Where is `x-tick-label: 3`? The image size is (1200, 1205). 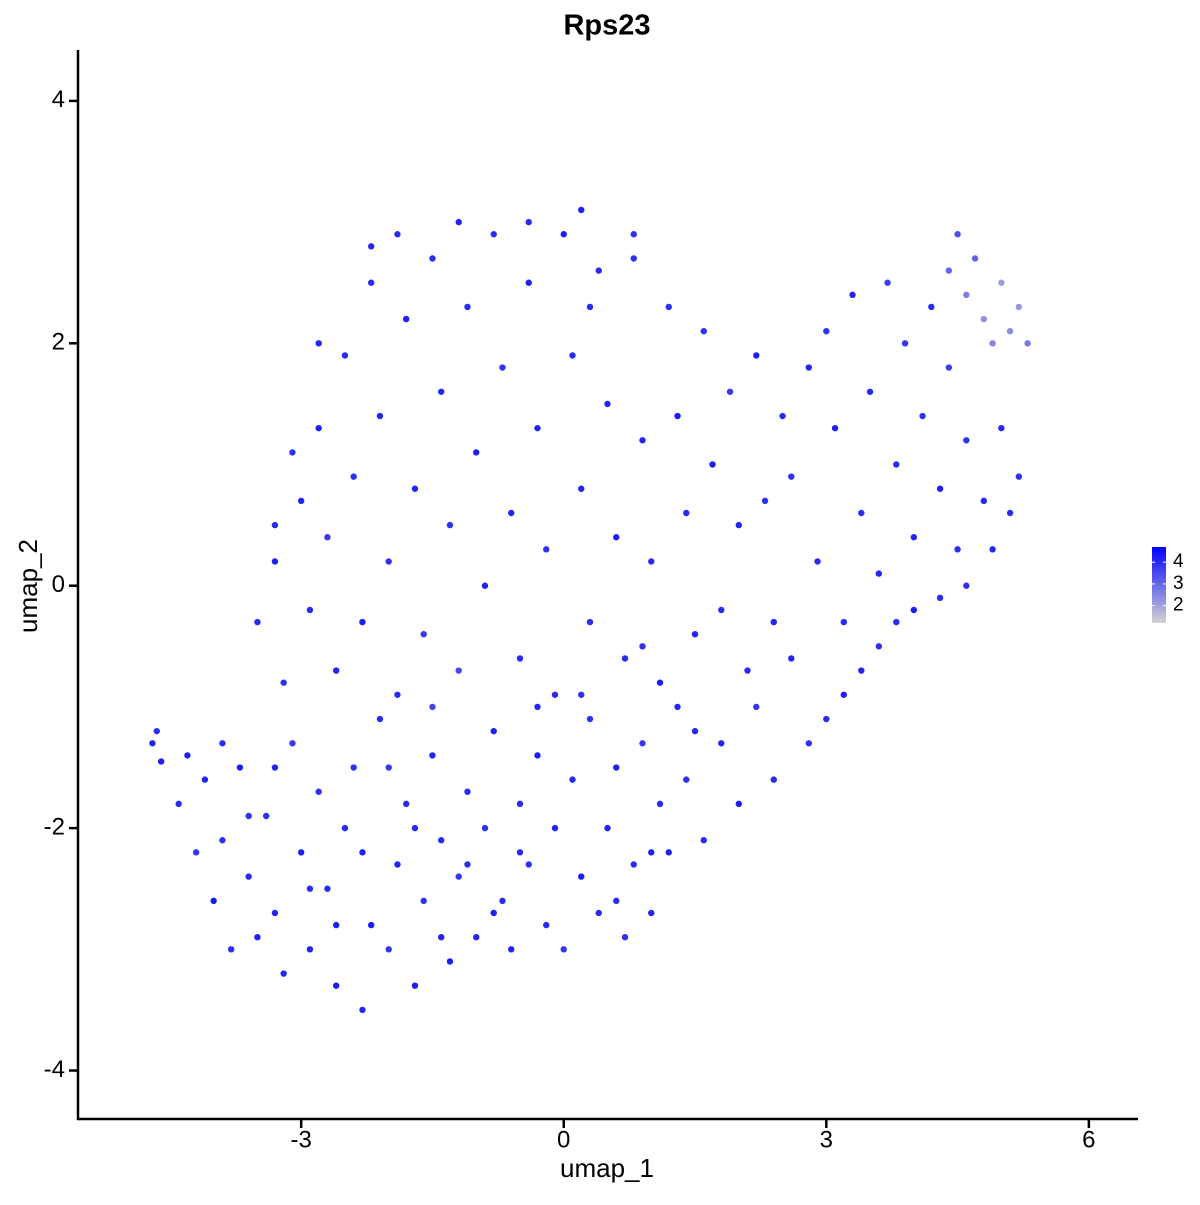
x-tick-label: 3 is located at coordinates (826, 1139).